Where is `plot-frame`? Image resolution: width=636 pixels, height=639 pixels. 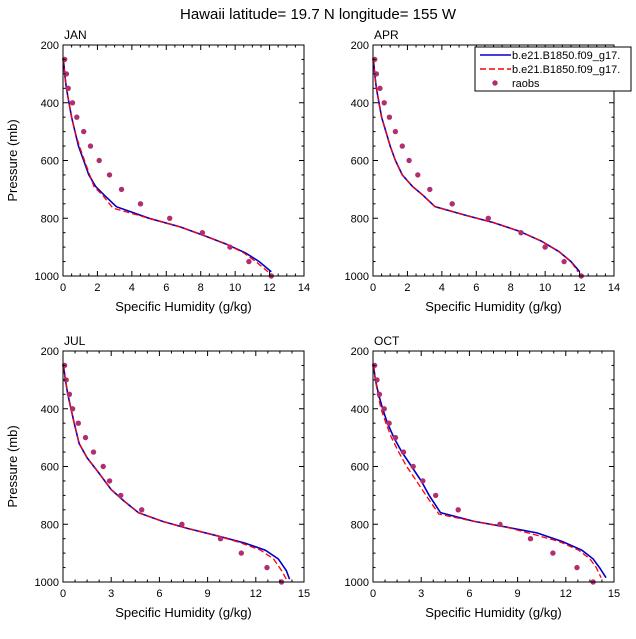 plot-frame is located at coordinates (183, 466).